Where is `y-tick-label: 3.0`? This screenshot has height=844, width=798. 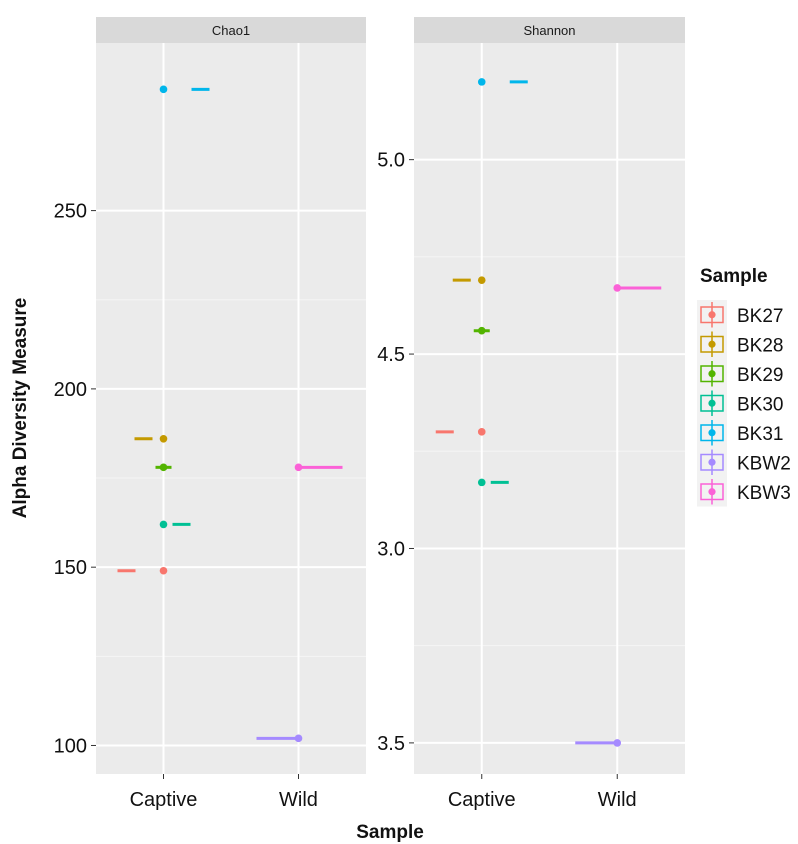
y-tick-label: 3.0 is located at coordinates (391, 549).